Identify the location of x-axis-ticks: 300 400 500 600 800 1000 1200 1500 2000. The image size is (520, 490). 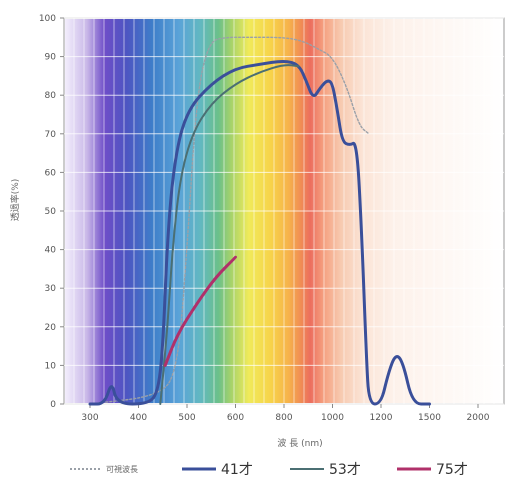
(285, 413).